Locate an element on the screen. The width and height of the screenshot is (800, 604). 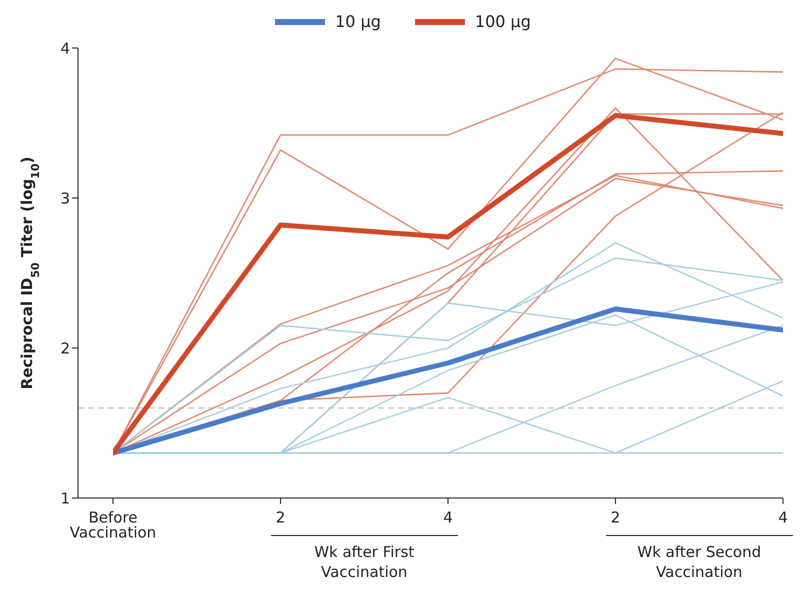
x-tick-label: Before Vaccination is located at coordinates (113, 525).